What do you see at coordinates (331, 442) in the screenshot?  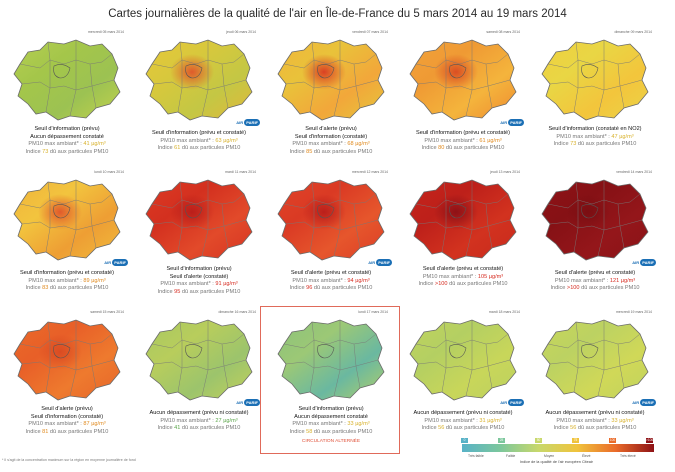 I see `circulation-alternee: CIRCULATION ALTERNÉE` at bounding box center [331, 442].